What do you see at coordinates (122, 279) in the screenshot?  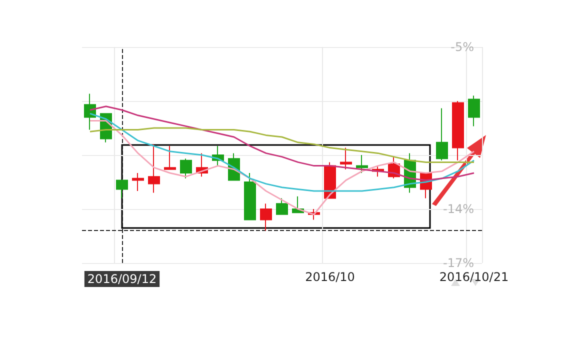 I see `x-tick-label: 2016/09/12` at bounding box center [122, 279].